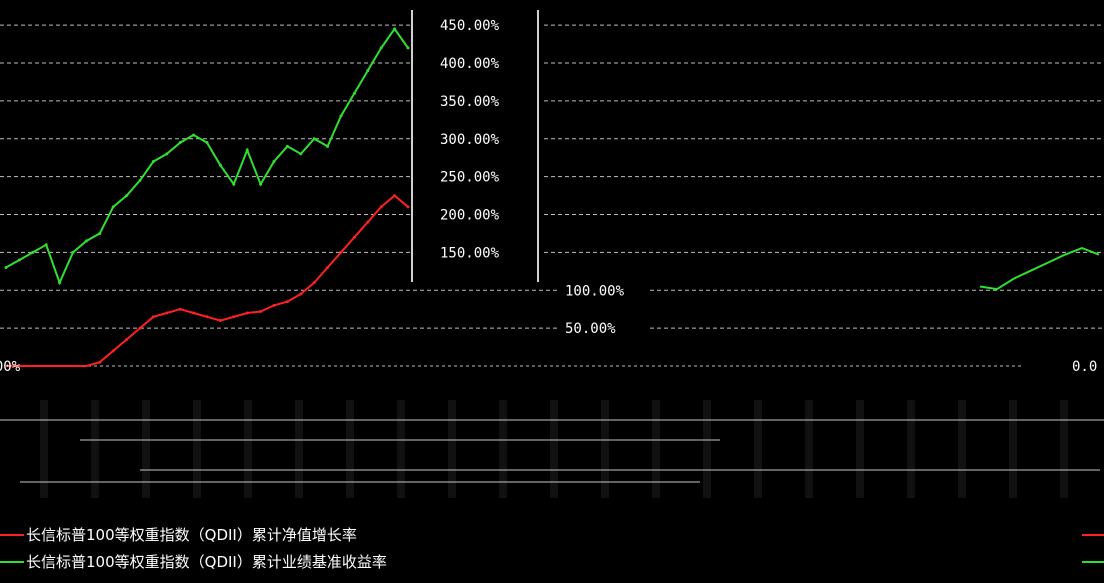 The image size is (1104, 583). What do you see at coordinates (470, 140) in the screenshot?
I see `y-tick-label: 300.00%` at bounding box center [470, 140].